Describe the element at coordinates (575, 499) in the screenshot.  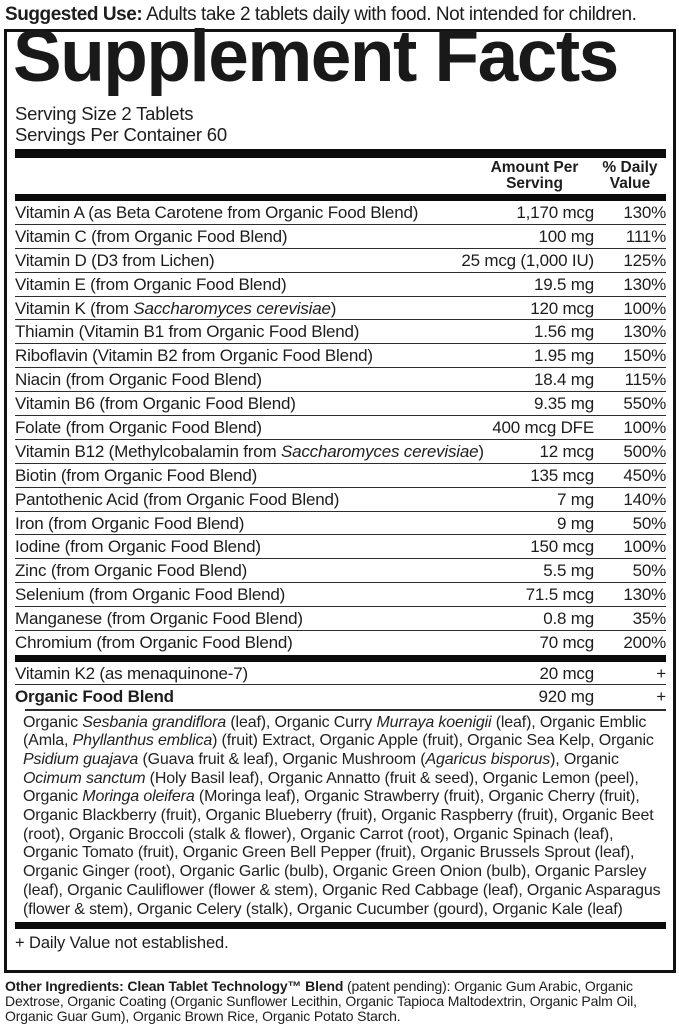
I see `nutrient-amount: 7 mg` at that location.